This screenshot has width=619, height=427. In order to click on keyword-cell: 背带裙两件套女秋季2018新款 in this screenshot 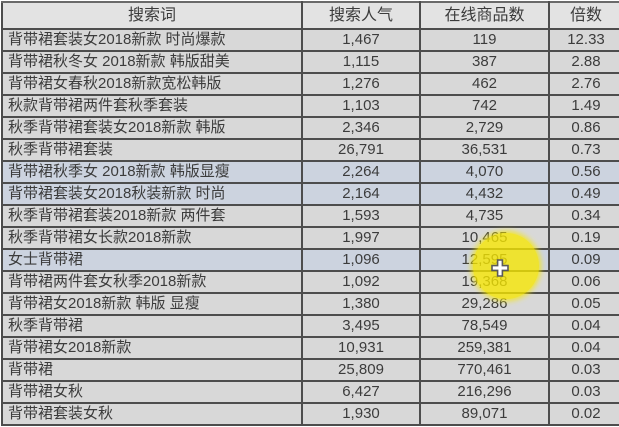, I will do `click(152, 282)`.